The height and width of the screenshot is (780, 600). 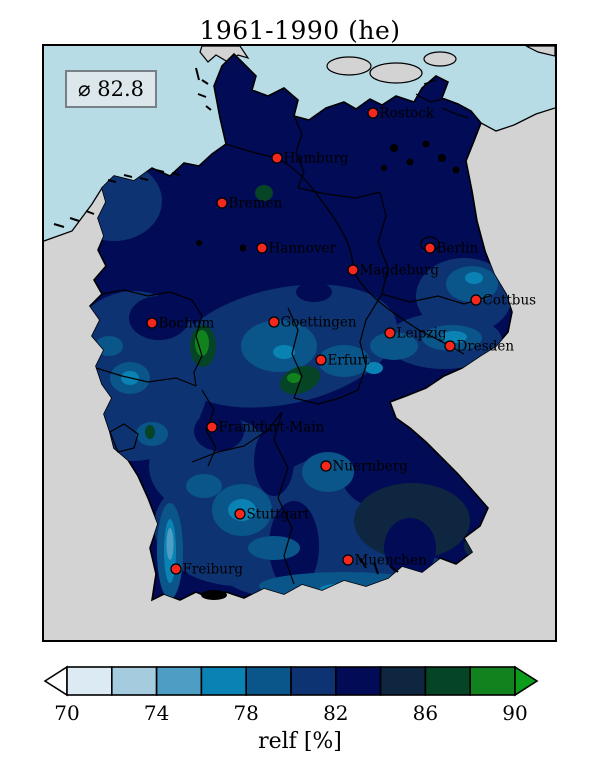 What do you see at coordinates (213, 570) in the screenshot?
I see `city-label: Freiburg` at bounding box center [213, 570].